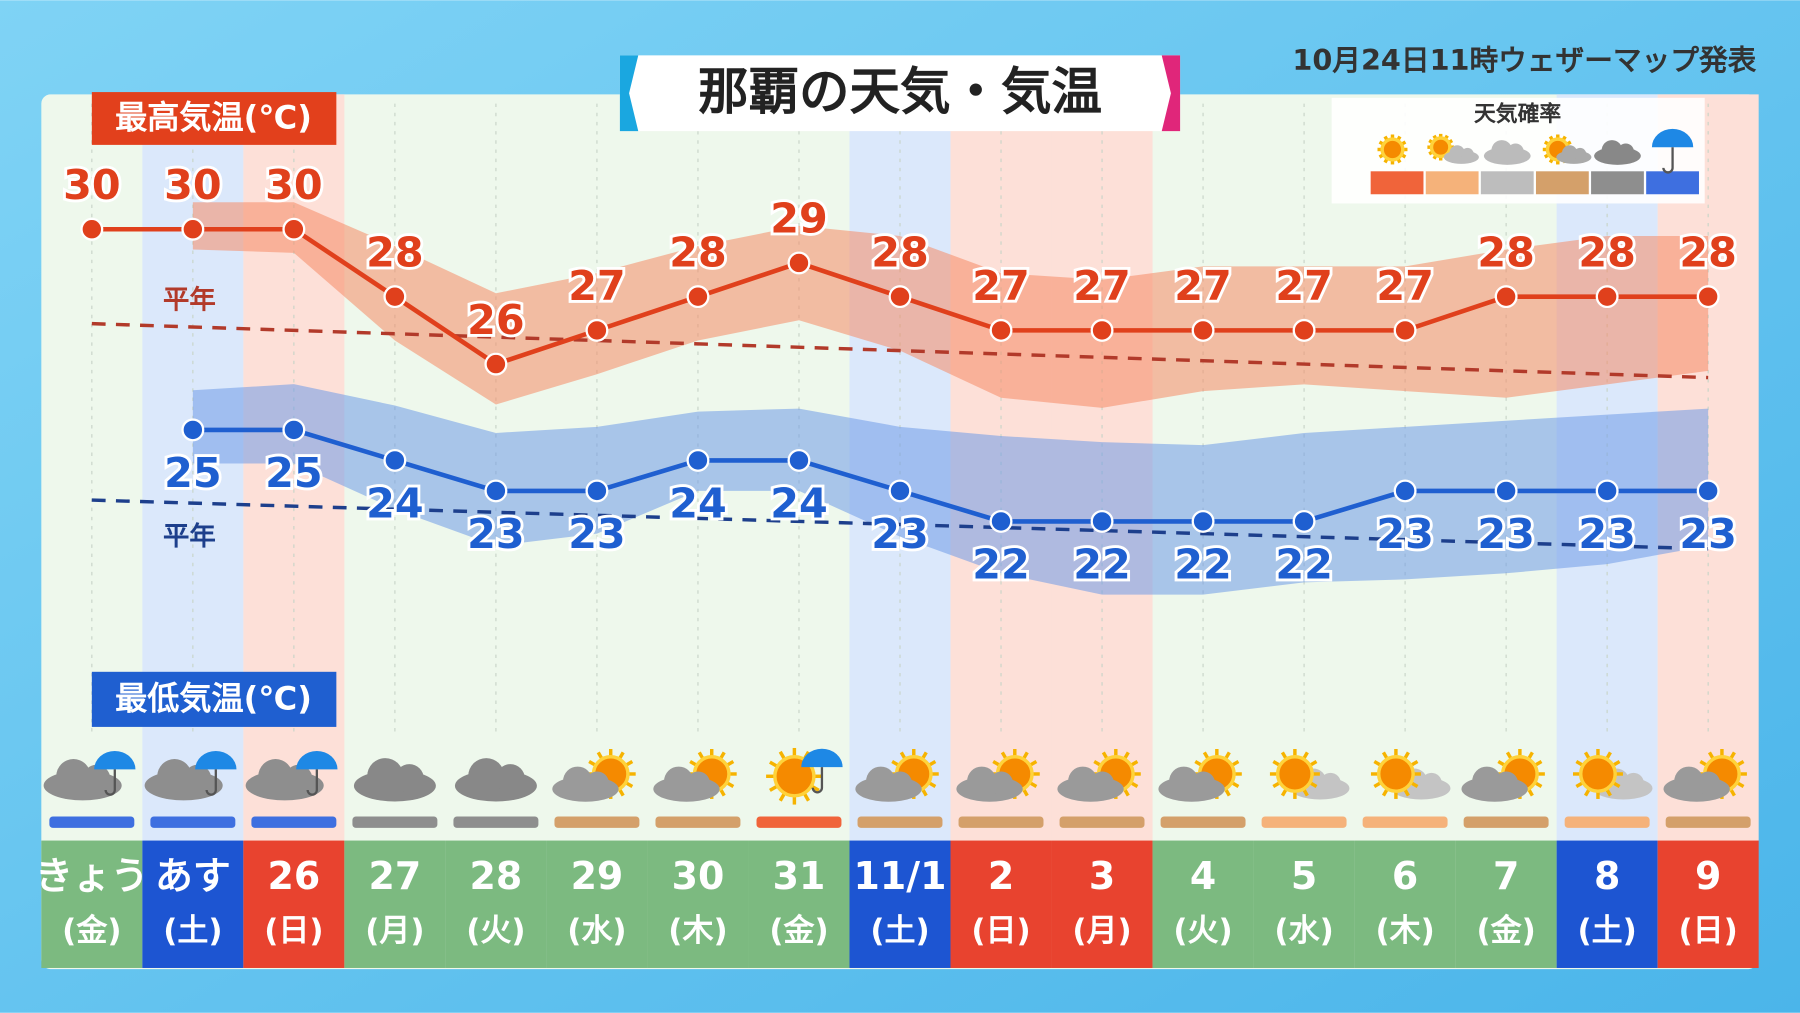 The image size is (1800, 1013). Describe the element at coordinates (1202, 931) in the screenshot. I see `weekday-label: (火)` at that location.